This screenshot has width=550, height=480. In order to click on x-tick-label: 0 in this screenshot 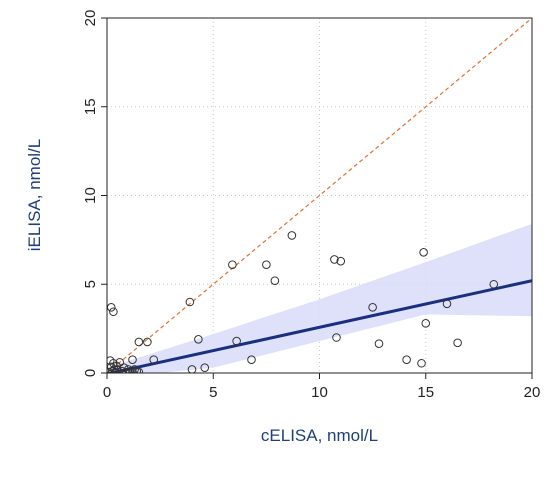, I will do `click(107, 392)`.